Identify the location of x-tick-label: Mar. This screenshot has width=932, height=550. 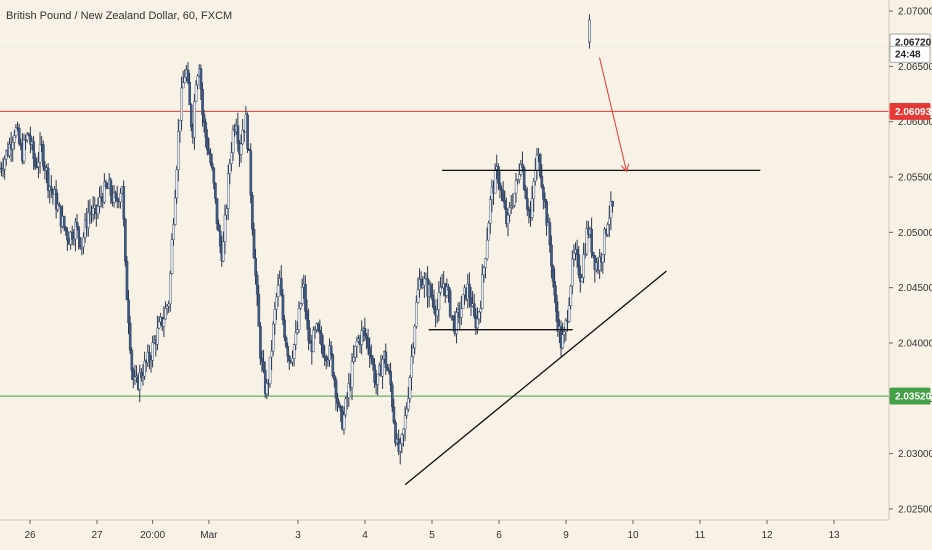
(209, 535).